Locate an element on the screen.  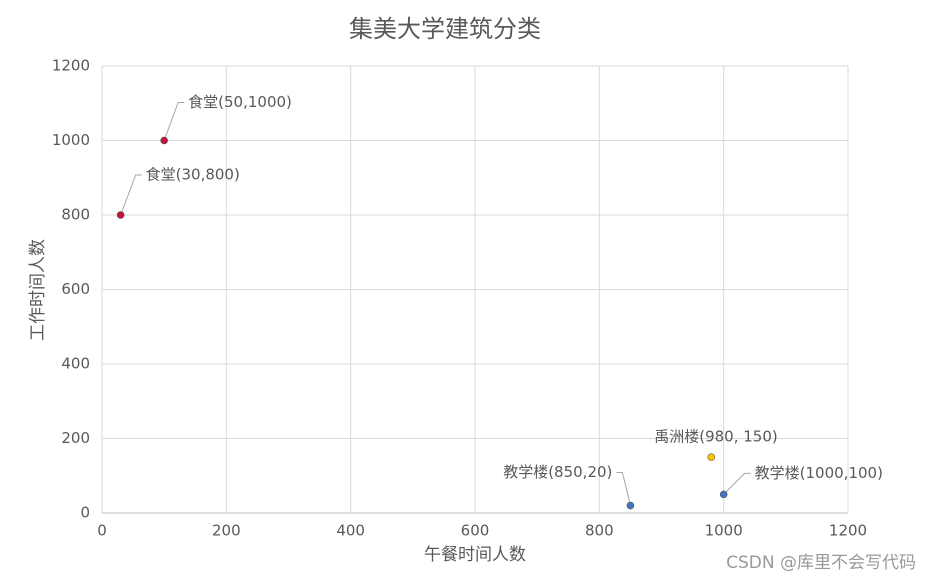
y-tick-label: 200 is located at coordinates (75, 438).